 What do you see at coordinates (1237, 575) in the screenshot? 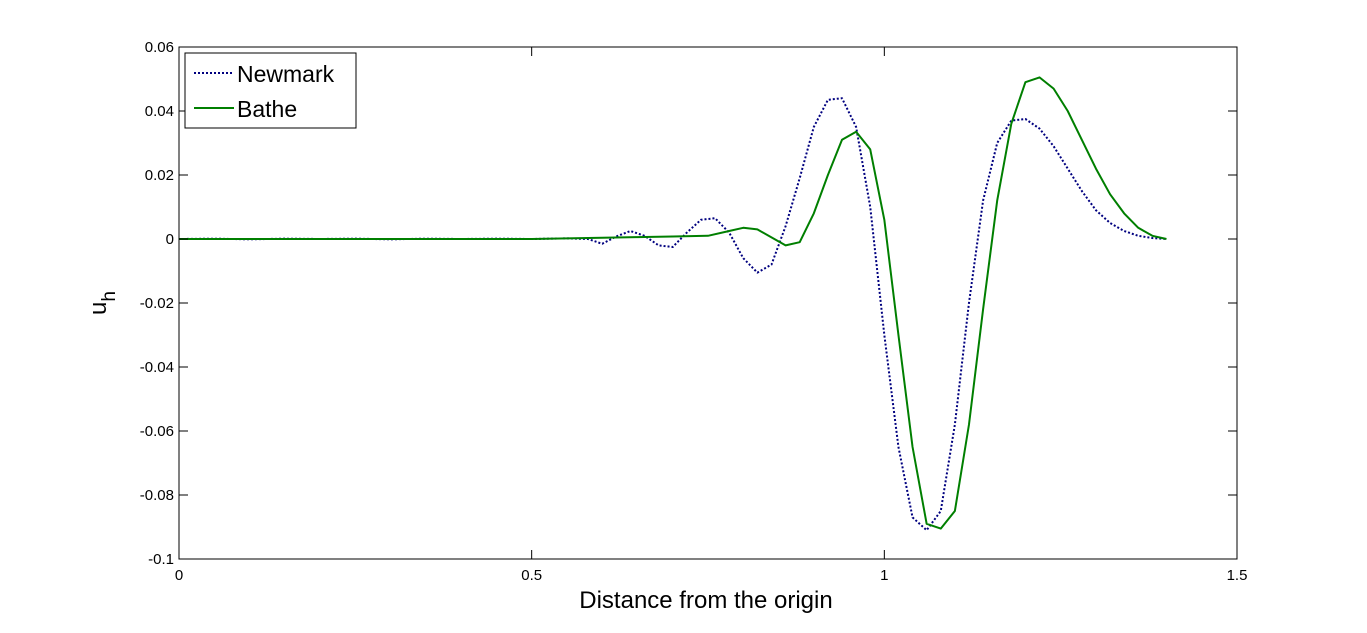
I see `x-tick-label: 1.5` at bounding box center [1237, 575].